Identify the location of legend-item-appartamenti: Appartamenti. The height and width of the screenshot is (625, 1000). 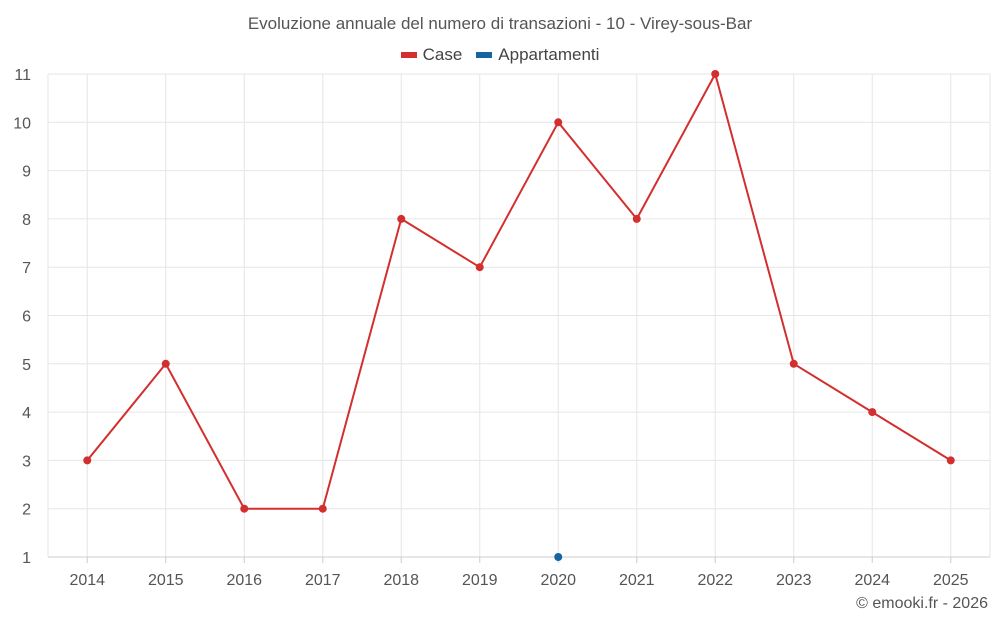
(537, 55).